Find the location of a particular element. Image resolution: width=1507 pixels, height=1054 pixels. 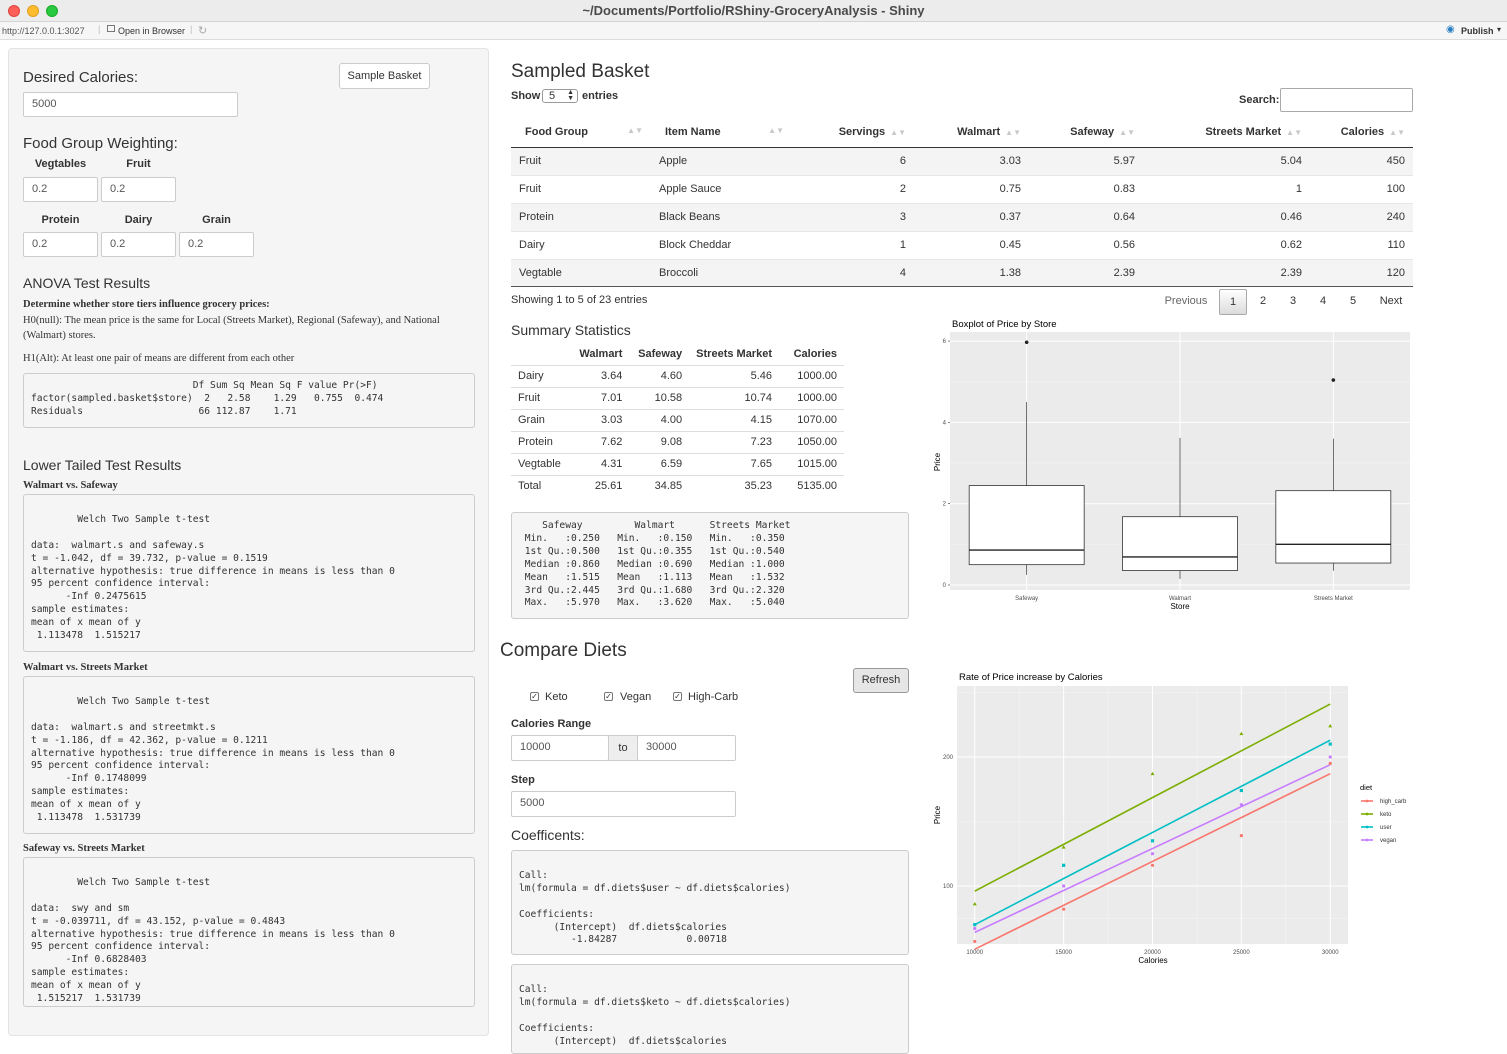

cell-safeway: 6.59 is located at coordinates (659, 463).